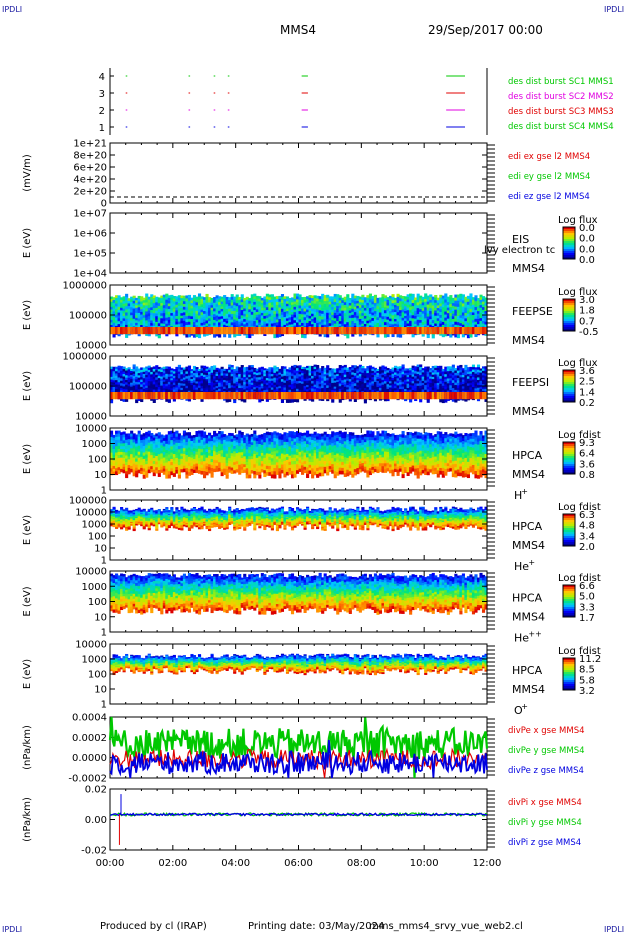 This screenshot has height=934, width=630. I want to click on legend-entry: des dist burst SC1 MMS1, so click(561, 82).